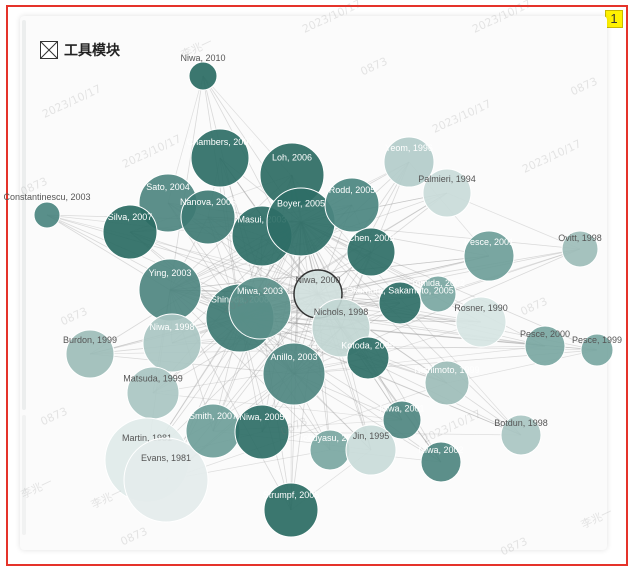 The height and width of the screenshot is (575, 638). I want to click on graph-node-label: Palmieri, 1994, so click(447, 179).